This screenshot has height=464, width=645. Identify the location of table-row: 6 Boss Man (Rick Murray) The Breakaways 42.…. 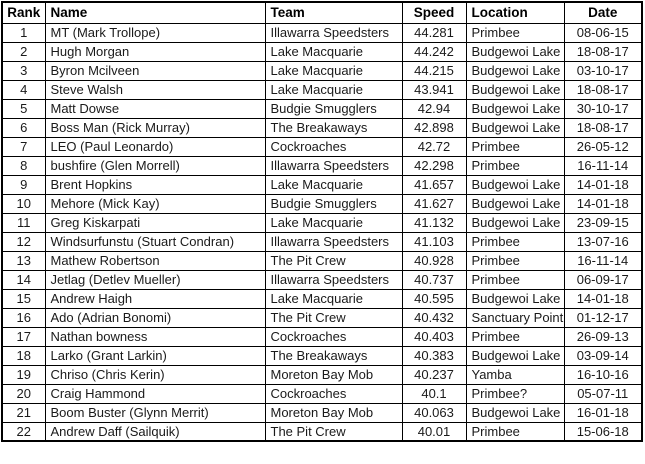
(322, 127).